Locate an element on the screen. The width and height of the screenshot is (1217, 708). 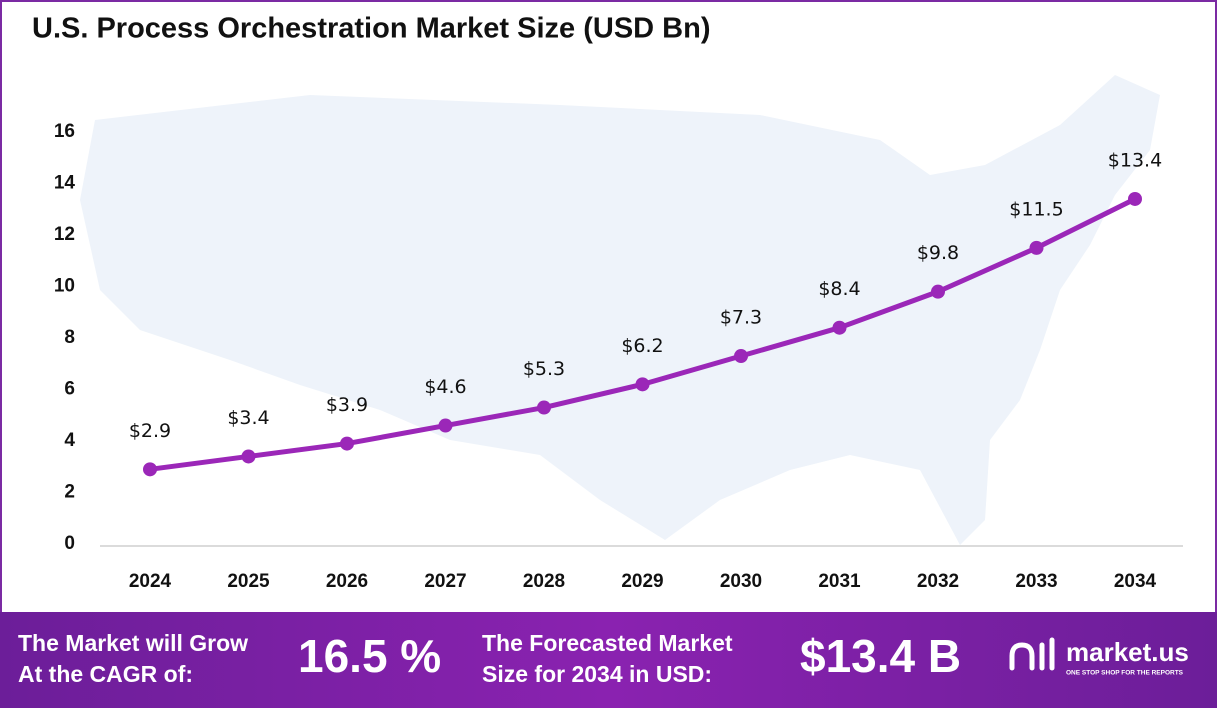
cagr-text: At the CAGR of: is located at coordinates (105, 674).